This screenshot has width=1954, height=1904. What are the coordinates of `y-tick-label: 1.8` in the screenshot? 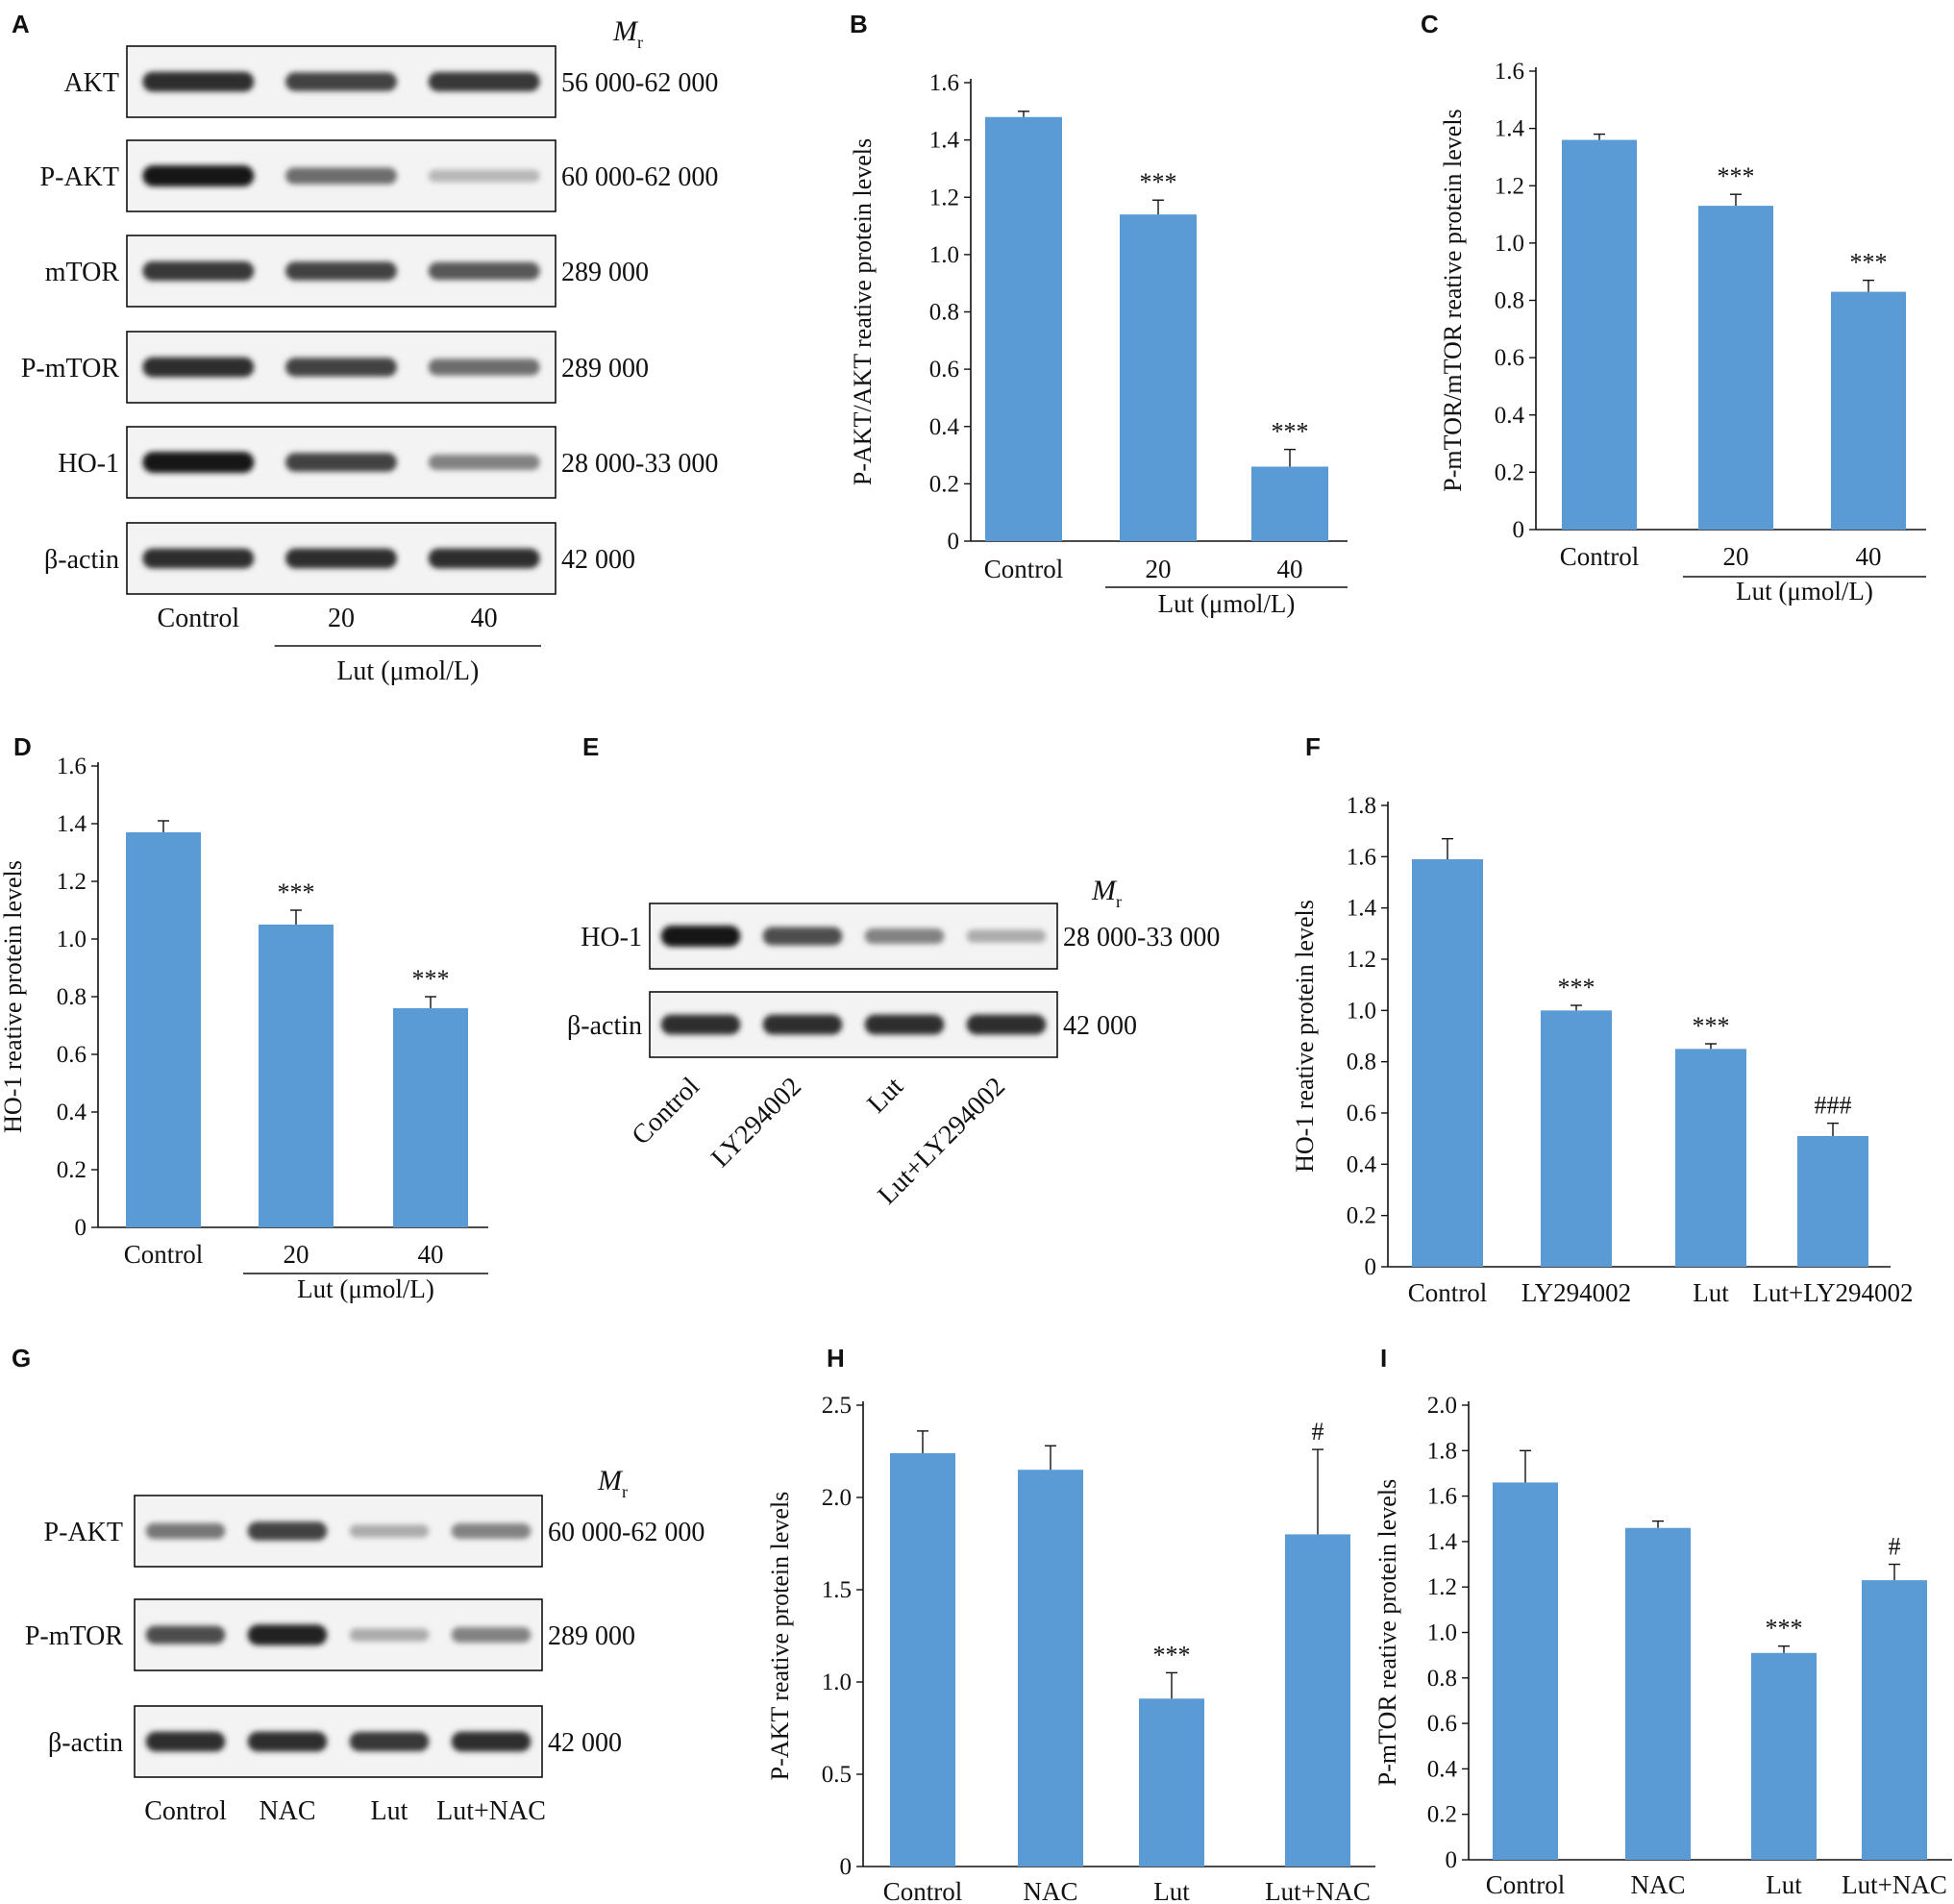 It's located at (1442, 1451).